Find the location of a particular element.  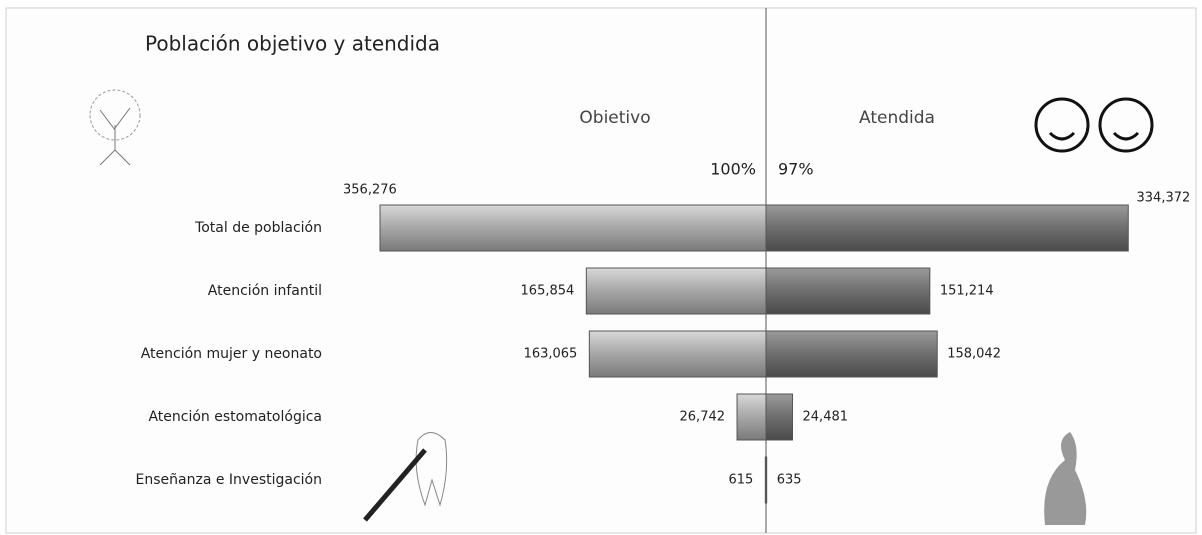

figure-icon is located at coordinates (1065, 478).